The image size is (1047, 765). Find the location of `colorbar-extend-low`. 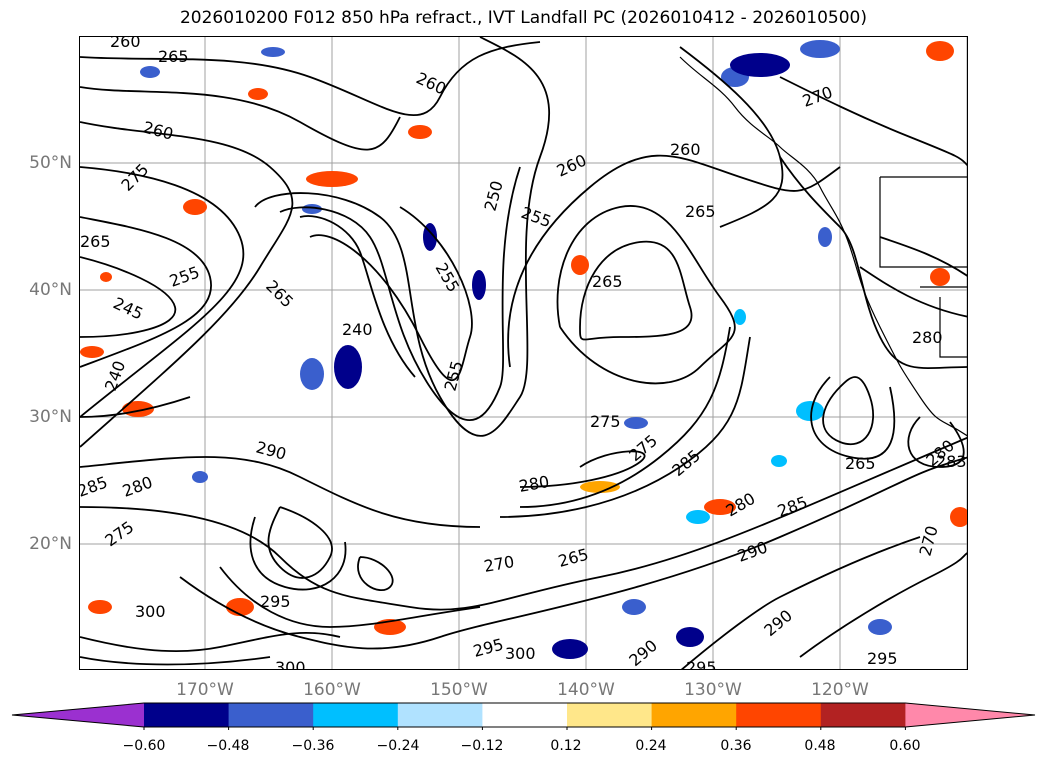

colorbar-extend-low is located at coordinates (78, 715).